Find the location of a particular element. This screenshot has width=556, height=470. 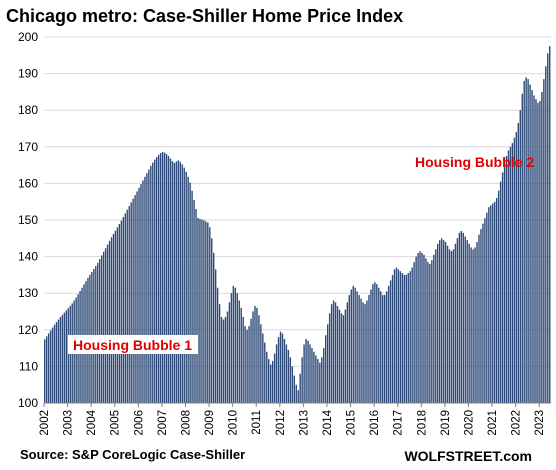

y-tick-label: 180 is located at coordinates (28, 110).